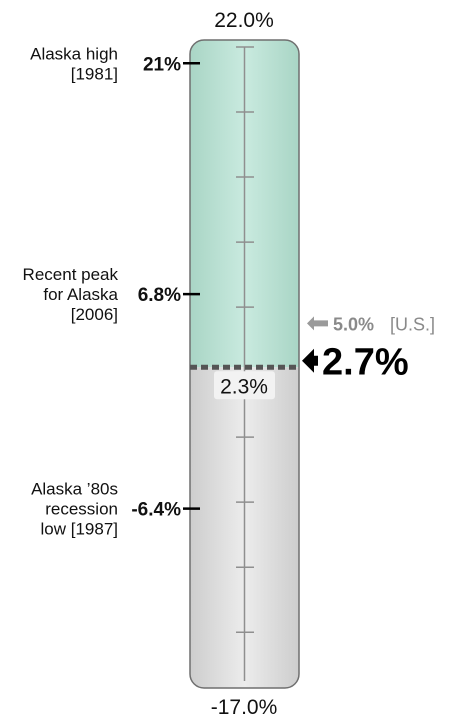 The width and height of the screenshot is (466, 719). I want to click on threshold-label: 2.3%, so click(244, 386).